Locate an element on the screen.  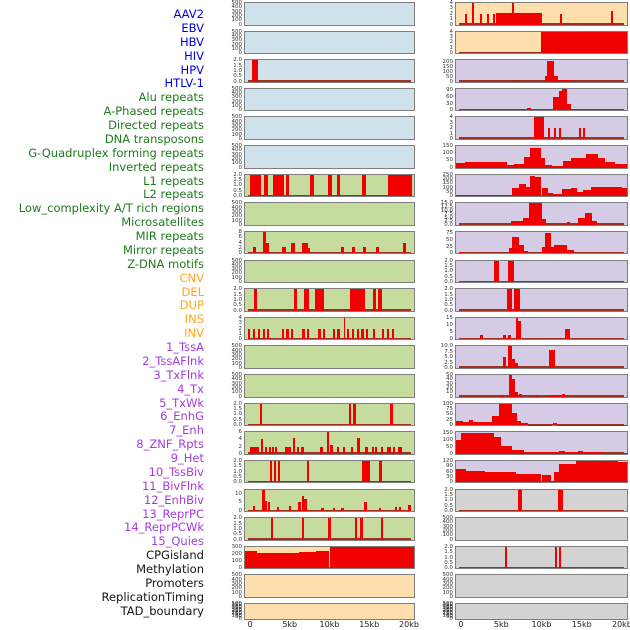
feature-label-Mirror repeats: Mirror repeats is located at coordinates (163, 249).